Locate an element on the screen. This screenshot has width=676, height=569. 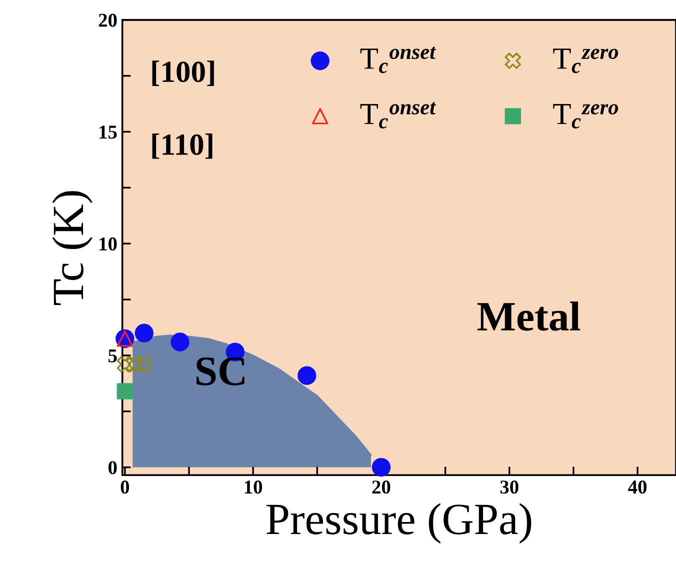
x-tick-label: 30 is located at coordinates (509, 487).